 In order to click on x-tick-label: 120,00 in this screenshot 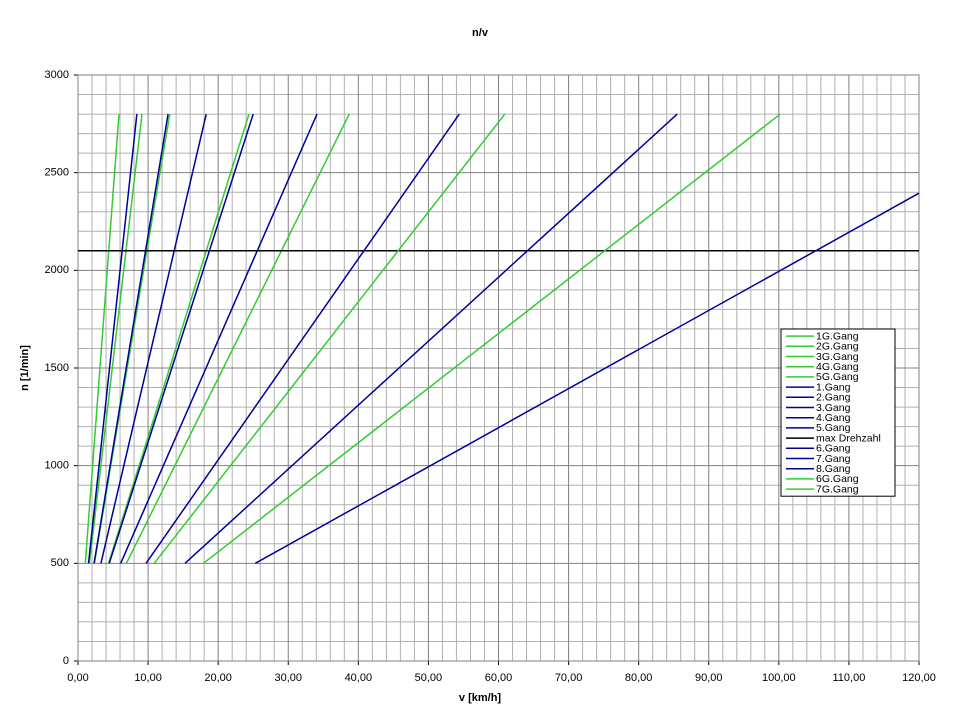, I will do `click(919, 678)`.